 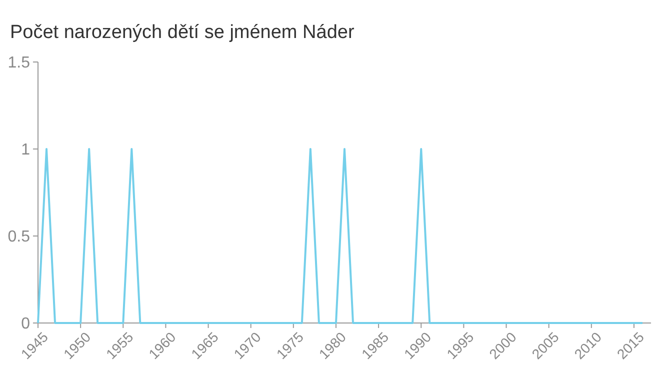 I want to click on y-tick-label: 0, so click(x=25, y=324).